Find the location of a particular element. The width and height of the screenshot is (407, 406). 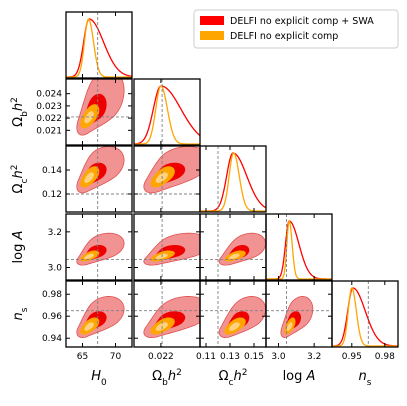

panel-1-0-content is located at coordinates (99, 112).